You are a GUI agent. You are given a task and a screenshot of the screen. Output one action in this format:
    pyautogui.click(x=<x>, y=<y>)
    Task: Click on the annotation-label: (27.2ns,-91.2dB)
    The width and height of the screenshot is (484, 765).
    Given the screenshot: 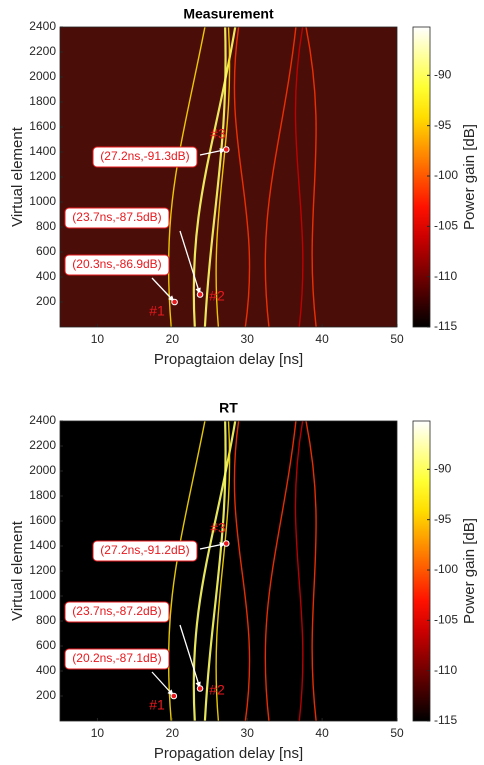 What is the action you would take?
    pyautogui.click(x=144, y=550)
    